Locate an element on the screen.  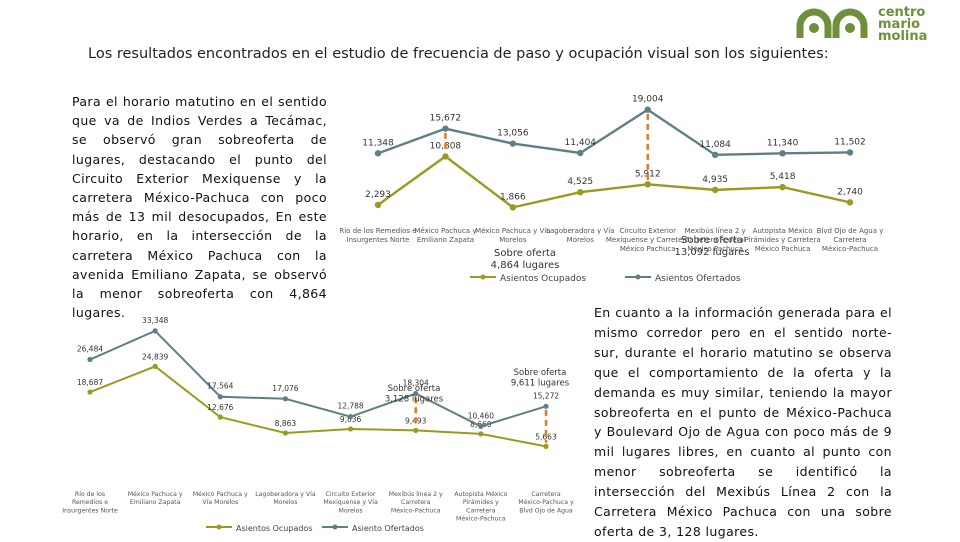
category-label: Remedios e is located at coordinates (90, 502).